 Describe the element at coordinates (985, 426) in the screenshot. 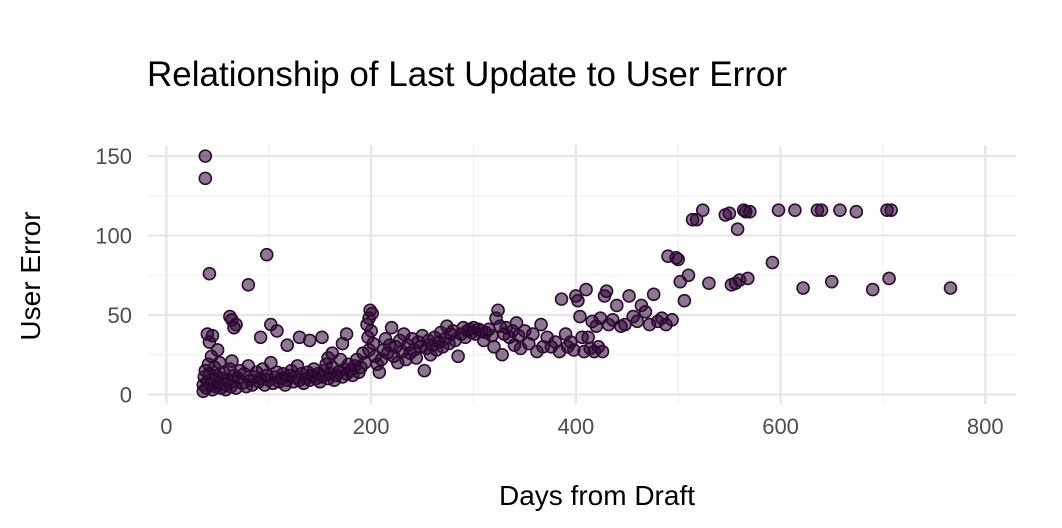

I see `x-tick-label: 800` at that location.